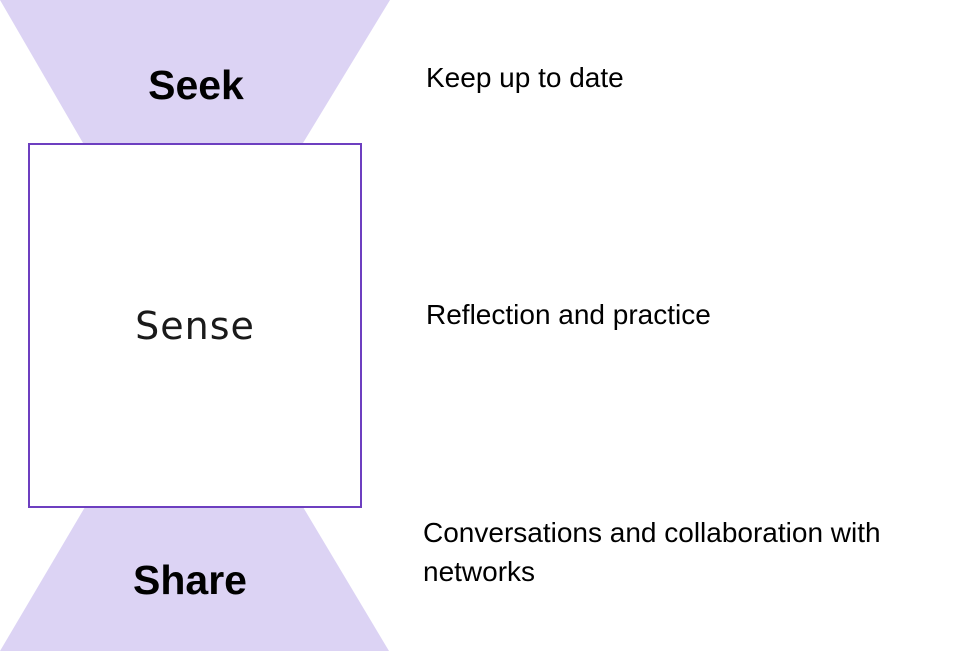  I want to click on share-trapezoid, so click(194, 579).